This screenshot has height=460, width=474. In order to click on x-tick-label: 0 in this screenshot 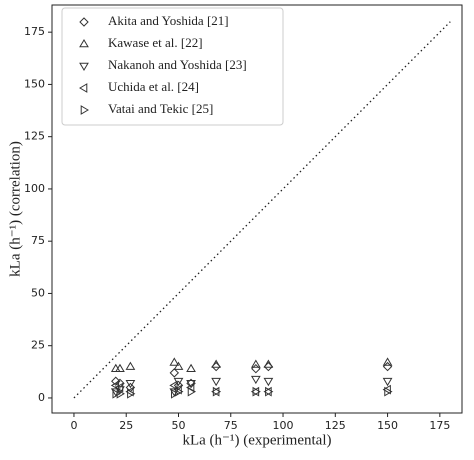, I will do `click(73, 425)`.